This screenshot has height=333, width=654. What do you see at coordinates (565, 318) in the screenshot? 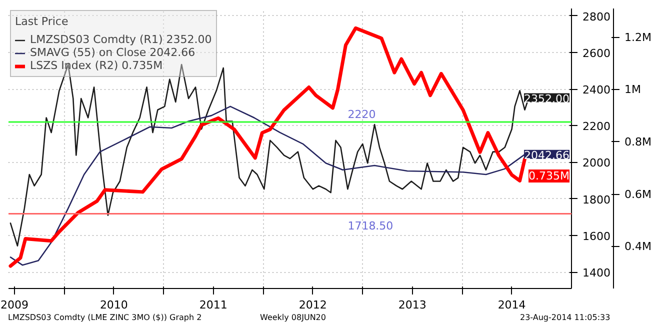
I see `text: 23-Aug-2014 11:05:33` at bounding box center [565, 318].